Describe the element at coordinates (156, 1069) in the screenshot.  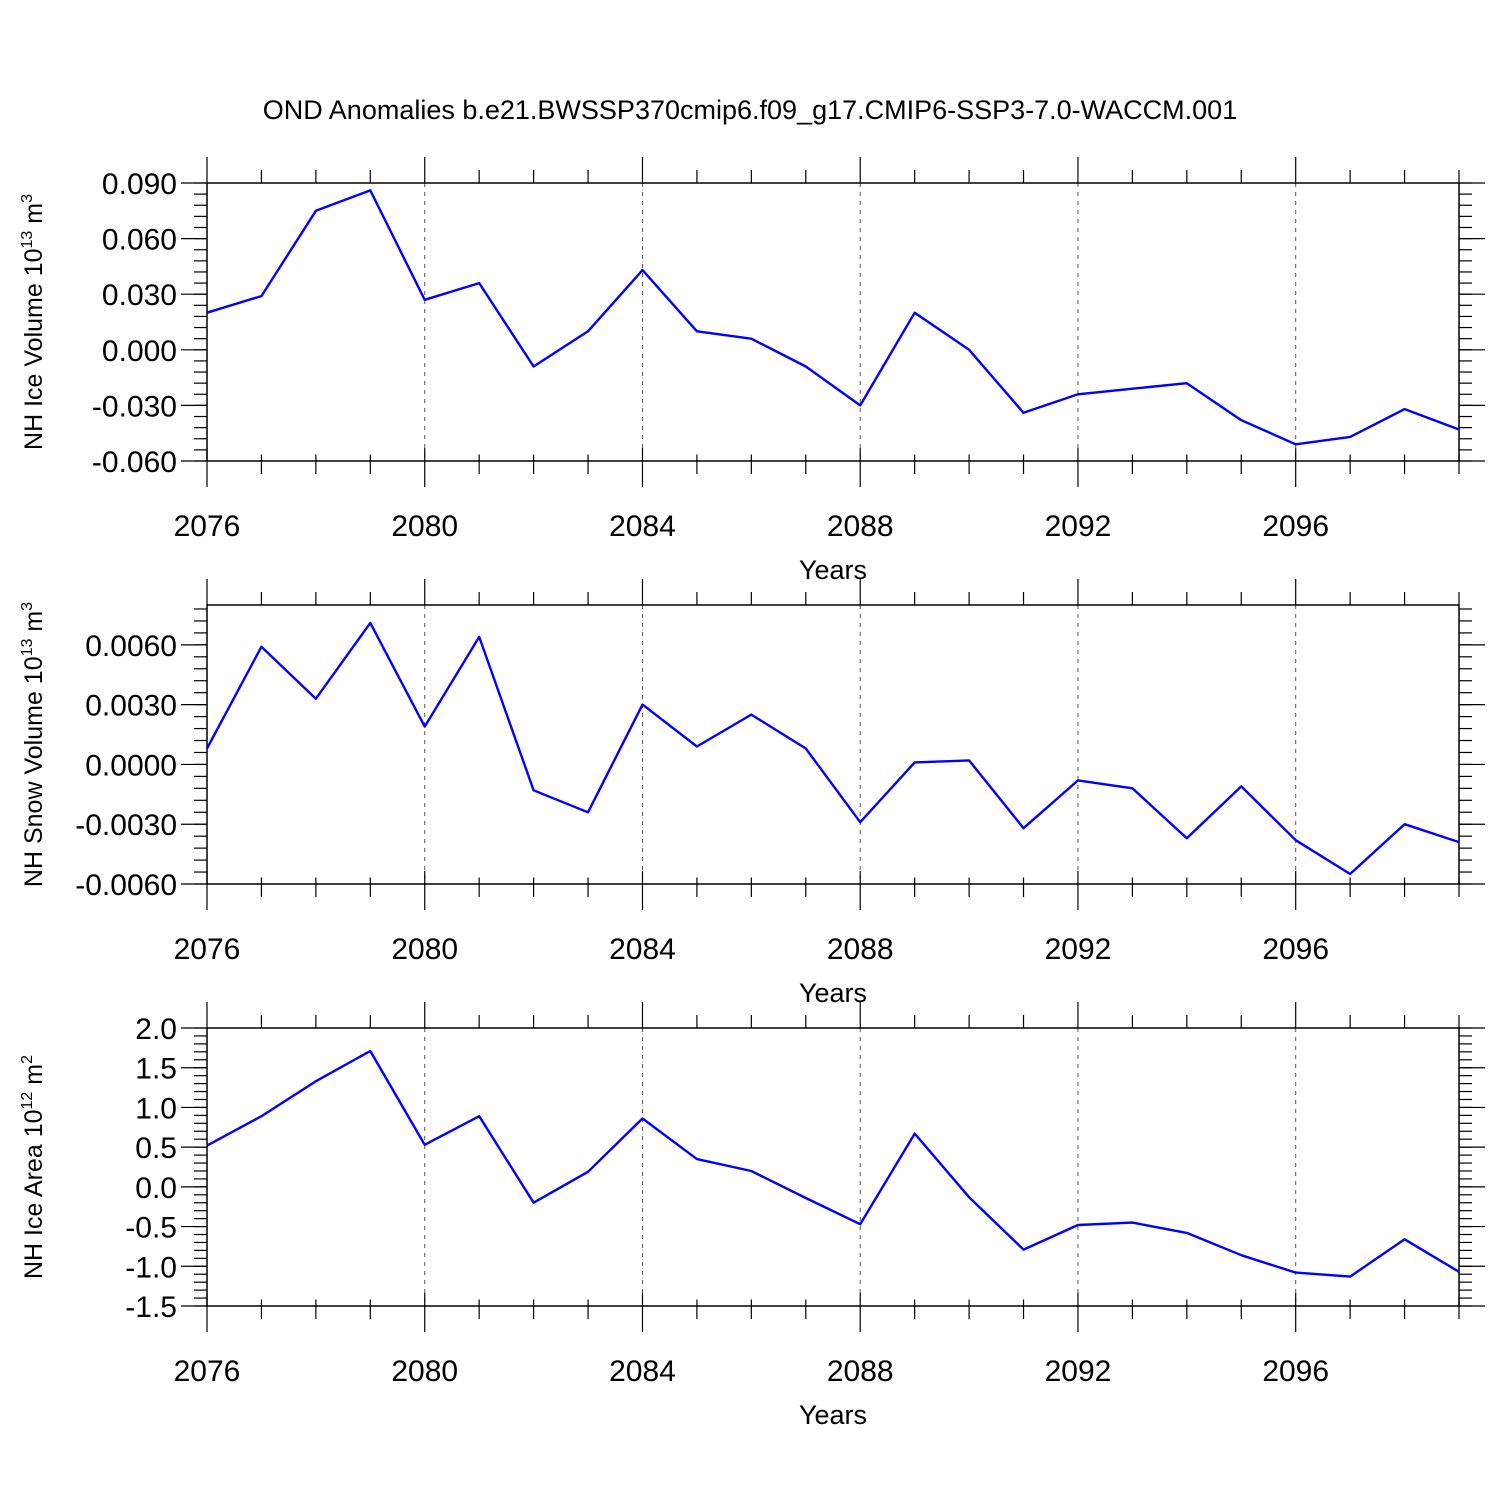
I see `y-tick-label: 1.5` at that location.